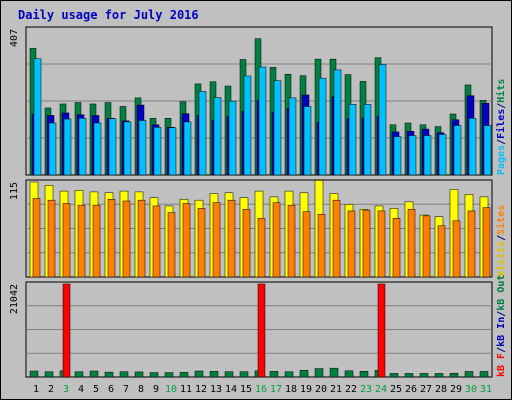 The height and width of the screenshot is (400, 512). Describe the element at coordinates (96, 389) in the screenshot. I see `x-tick-label: 5` at that location.